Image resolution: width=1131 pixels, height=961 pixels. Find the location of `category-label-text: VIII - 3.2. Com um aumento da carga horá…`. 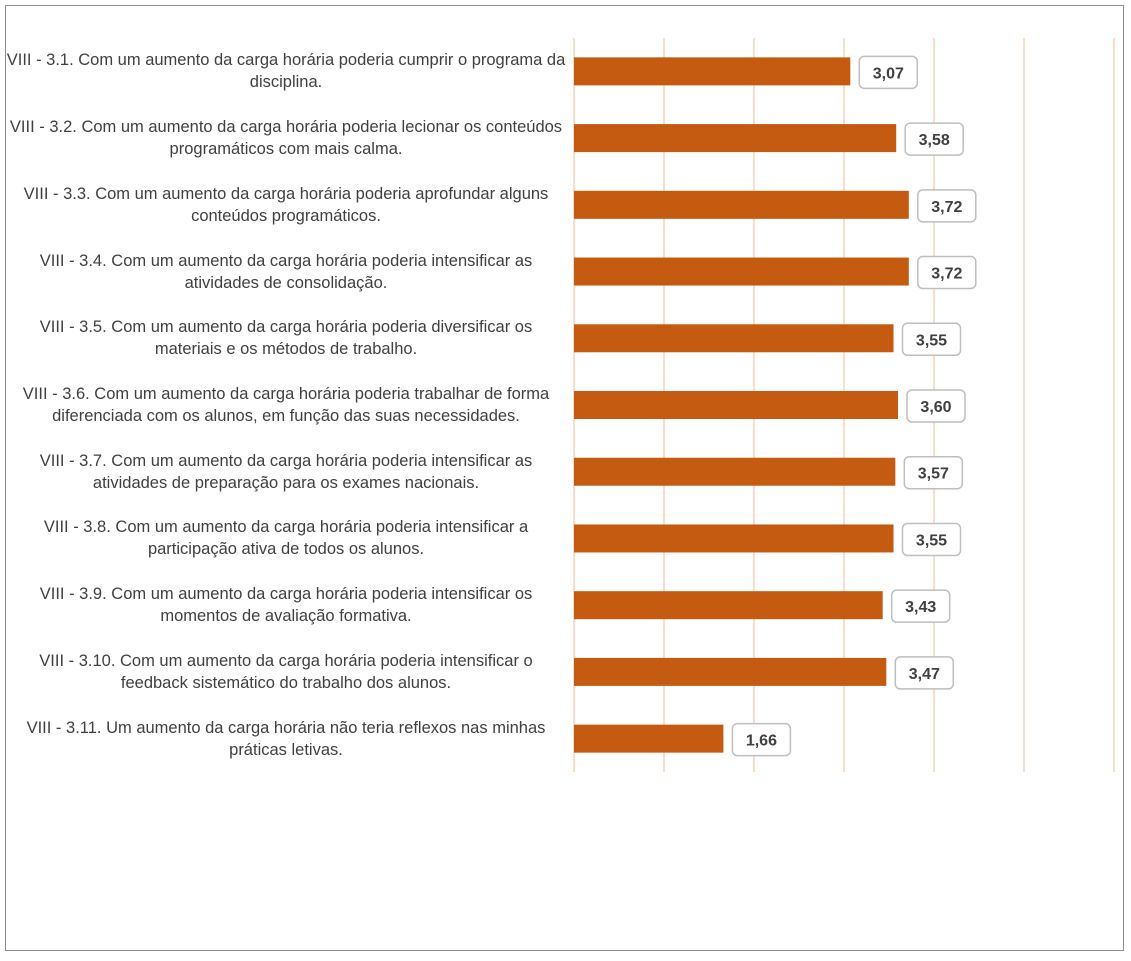

category-label-text: VIII - 3.2. Com um aumento da carga horá… is located at coordinates (286, 138).